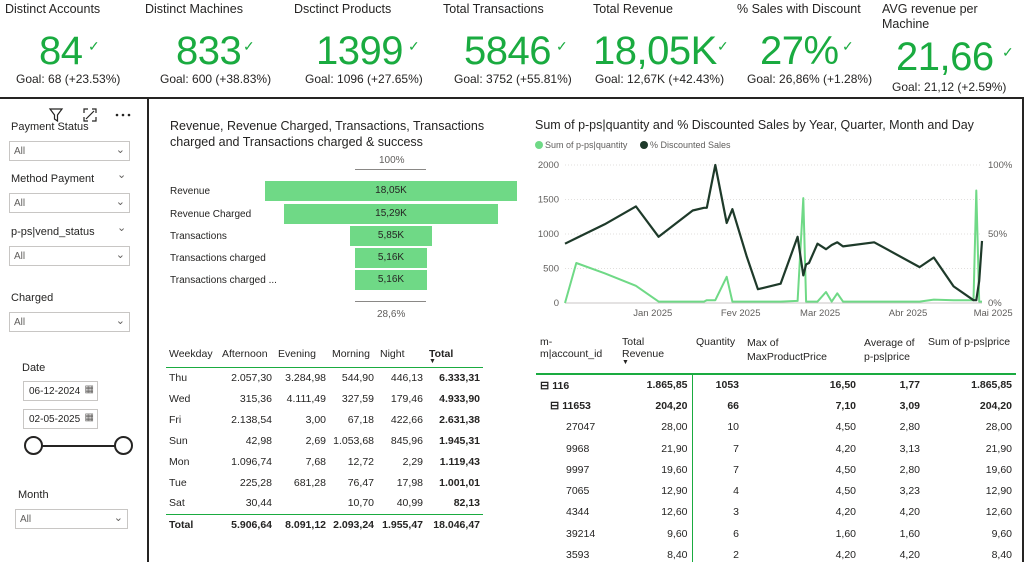  Describe the element at coordinates (512, 98) in the screenshot. I see `header-divider` at that location.